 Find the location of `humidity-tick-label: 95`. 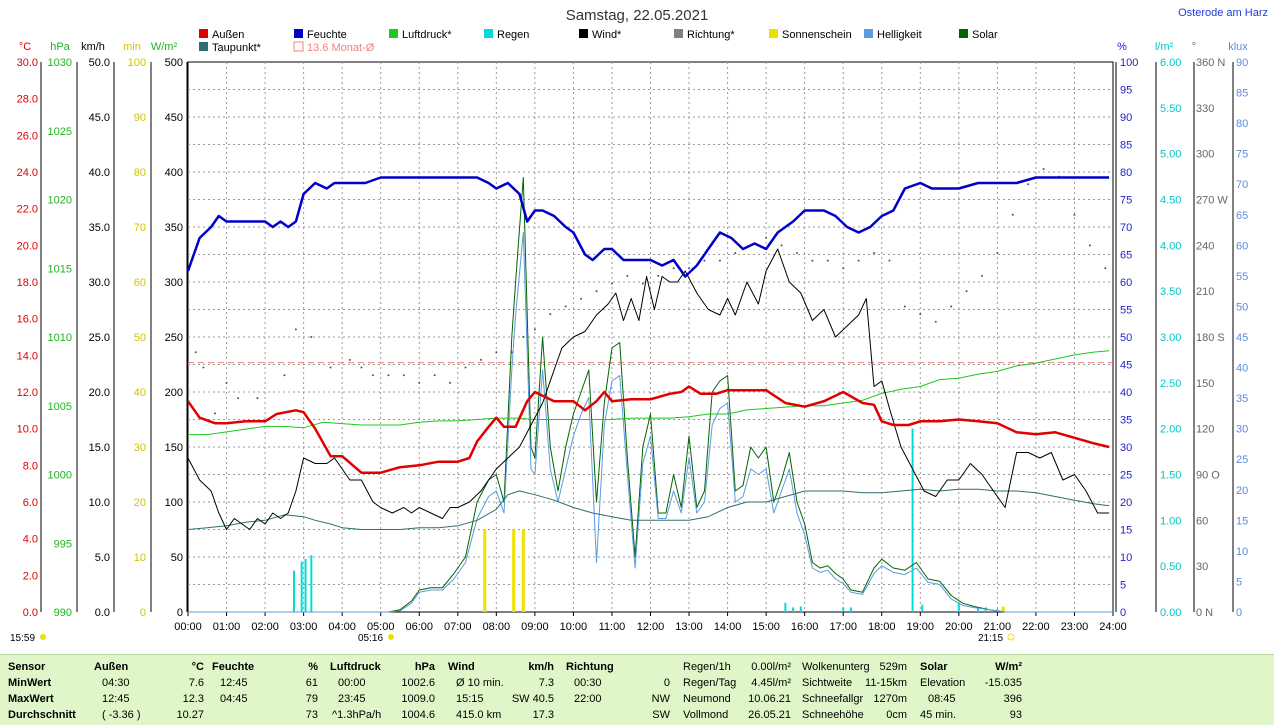

humidity-tick-label: 95 is located at coordinates (1126, 91).